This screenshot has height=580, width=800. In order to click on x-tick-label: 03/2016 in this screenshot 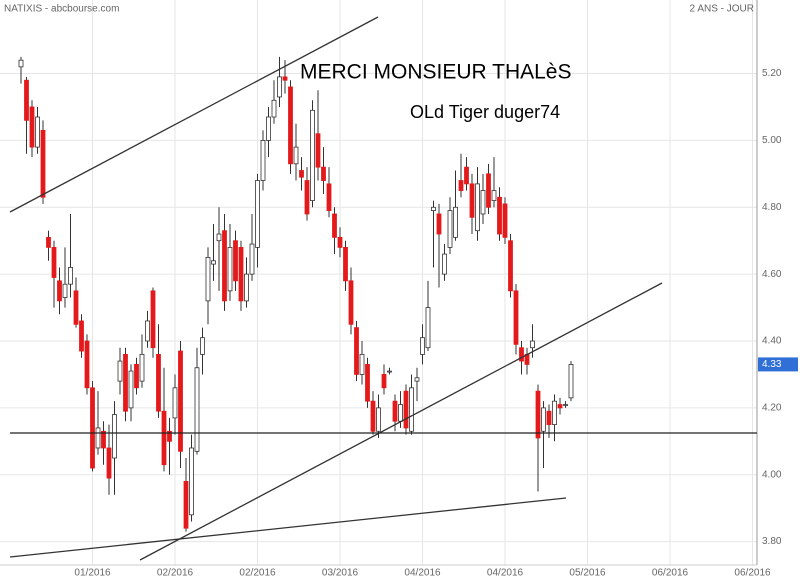, I will do `click(340, 573)`.